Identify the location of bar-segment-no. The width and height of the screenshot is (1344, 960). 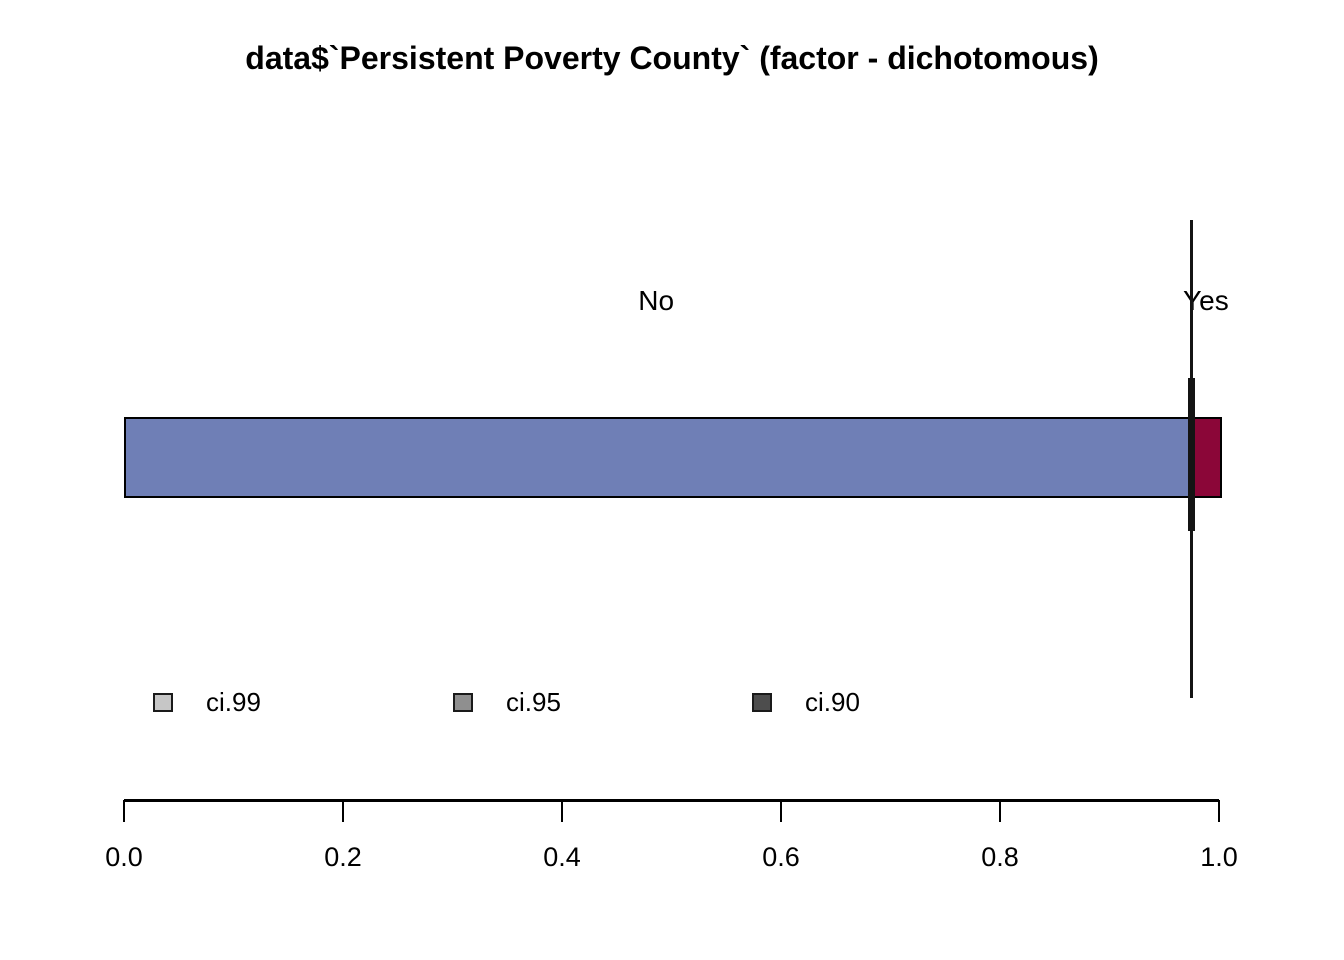
(658, 457).